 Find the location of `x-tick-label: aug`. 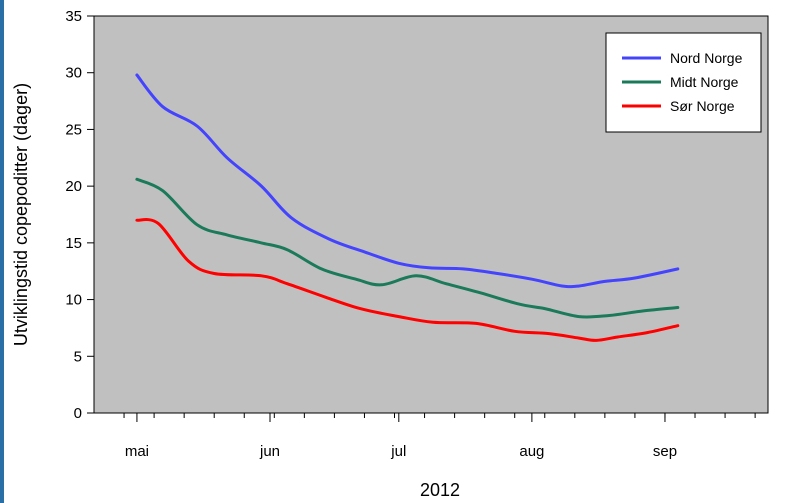

x-tick-label: aug is located at coordinates (531, 451).